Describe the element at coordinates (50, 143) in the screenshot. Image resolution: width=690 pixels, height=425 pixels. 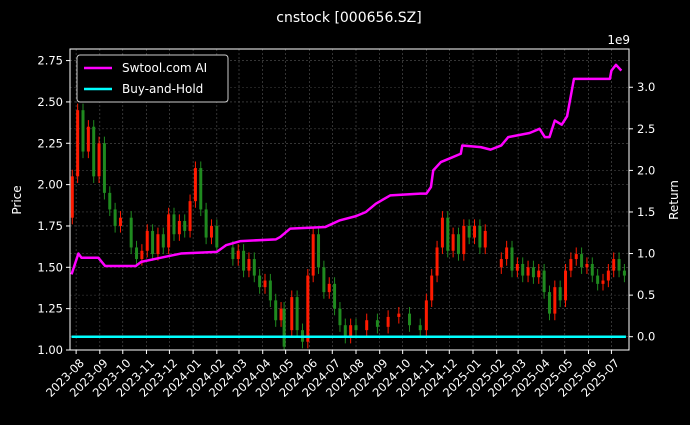
I see `y-tick-label: 2.25` at that location.